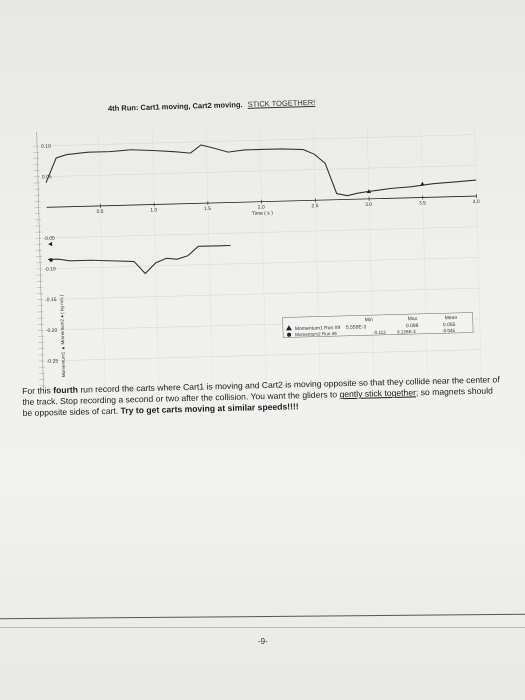  Describe the element at coordinates (51, 260) in the screenshot. I see `momentum2-point` at that location.